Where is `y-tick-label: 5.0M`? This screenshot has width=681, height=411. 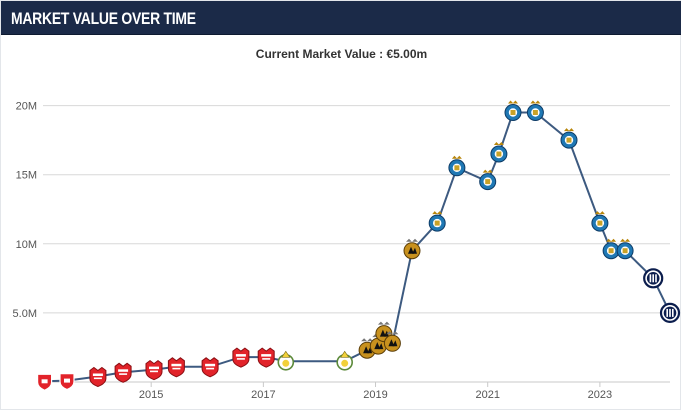
y-tick-label: 5.0M is located at coordinates (25, 314).